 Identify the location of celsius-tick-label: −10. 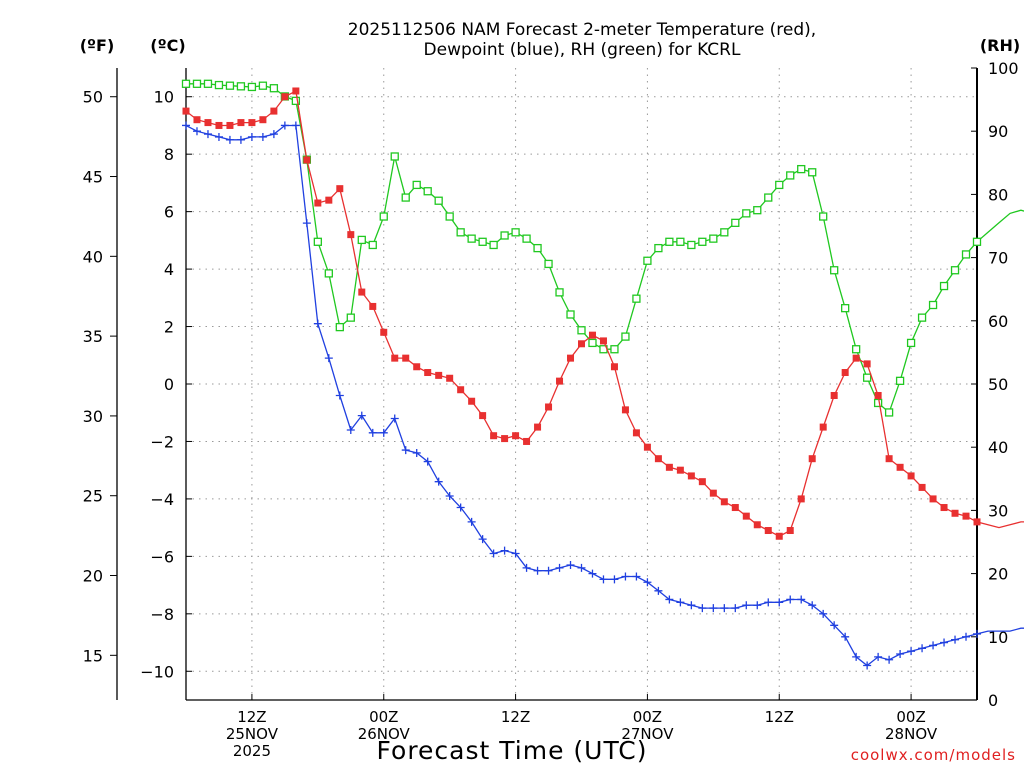
(157, 671).